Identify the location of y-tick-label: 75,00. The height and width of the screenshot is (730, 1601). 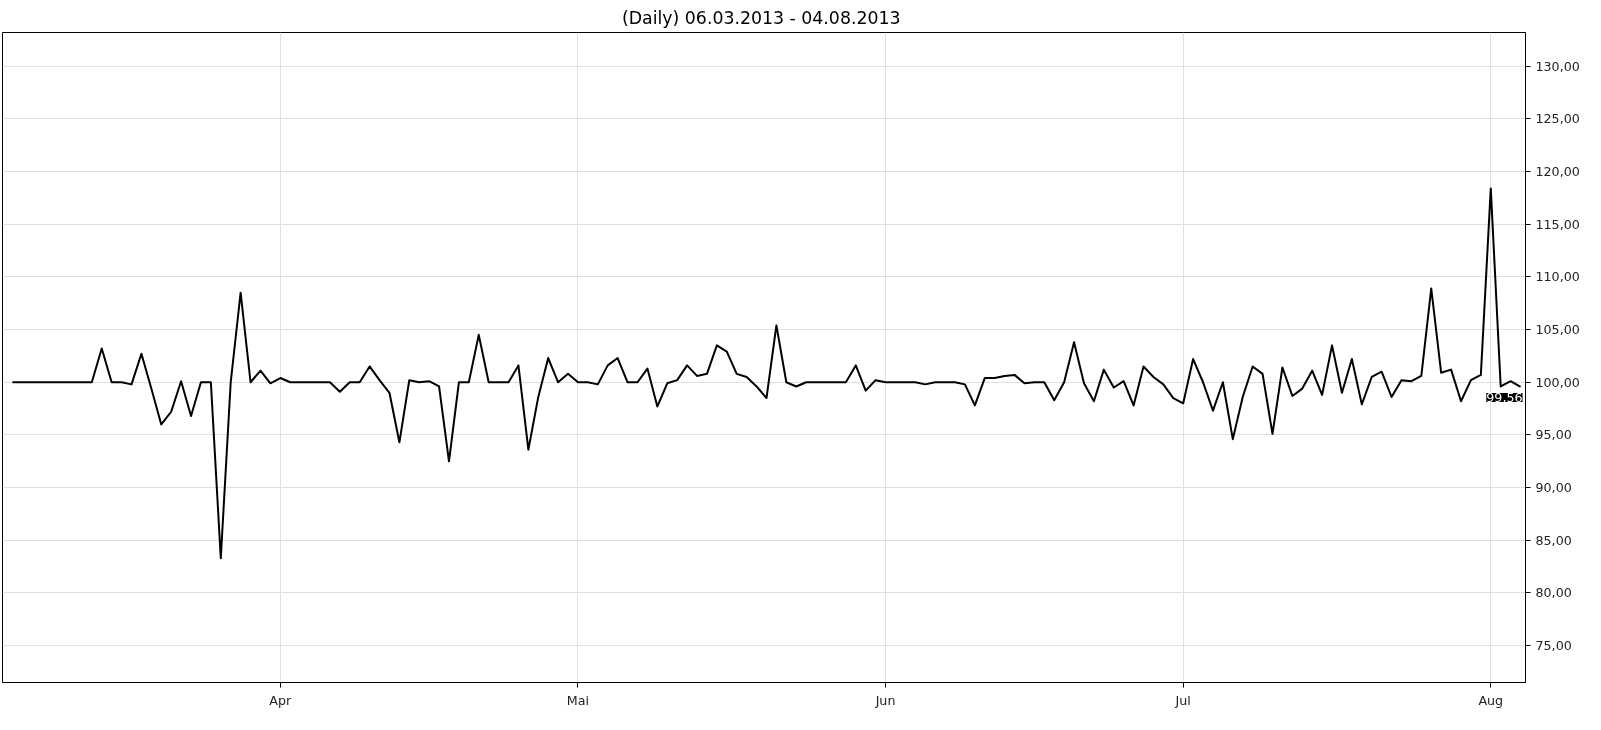
(1553, 646).